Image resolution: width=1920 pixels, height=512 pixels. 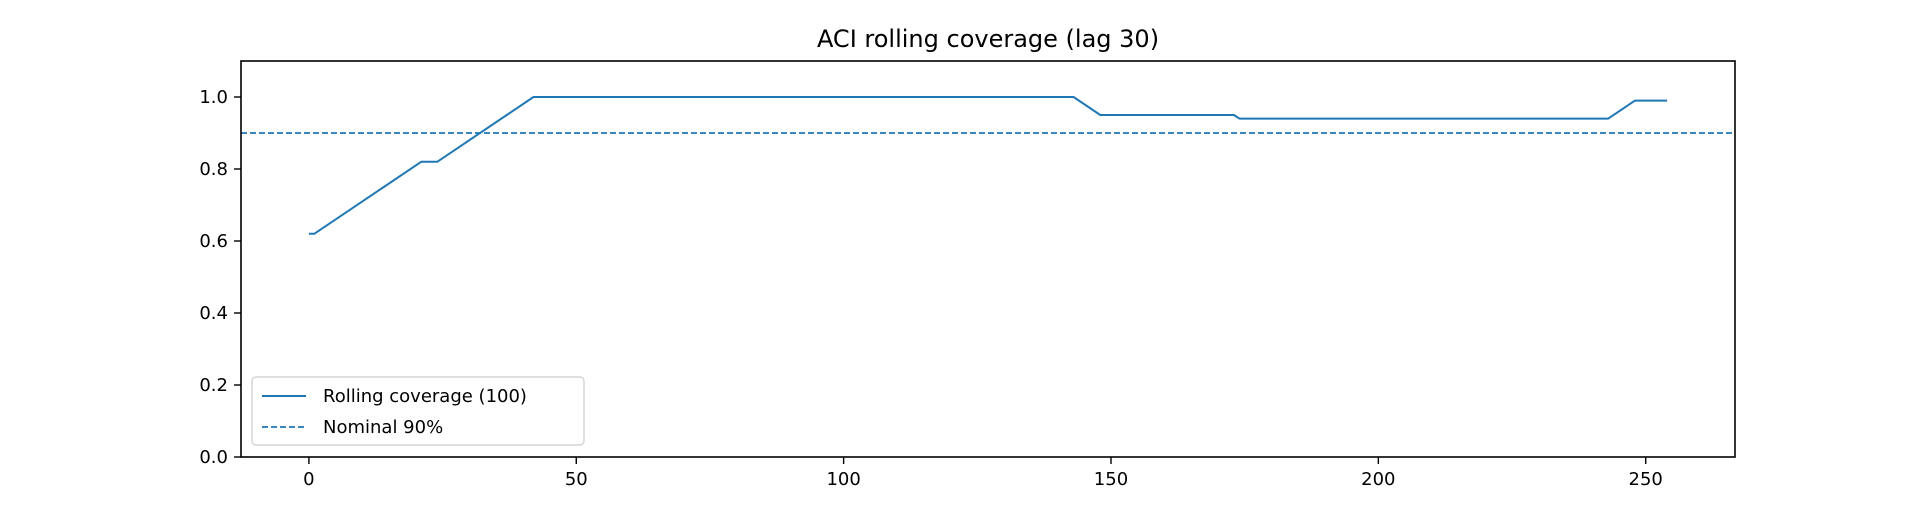 I want to click on x-tick-label: 100, so click(x=843, y=479).